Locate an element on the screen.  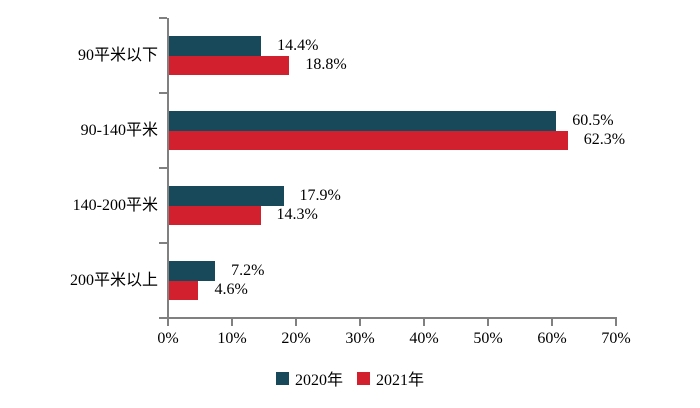
x-axis-line is located at coordinates (392, 318).